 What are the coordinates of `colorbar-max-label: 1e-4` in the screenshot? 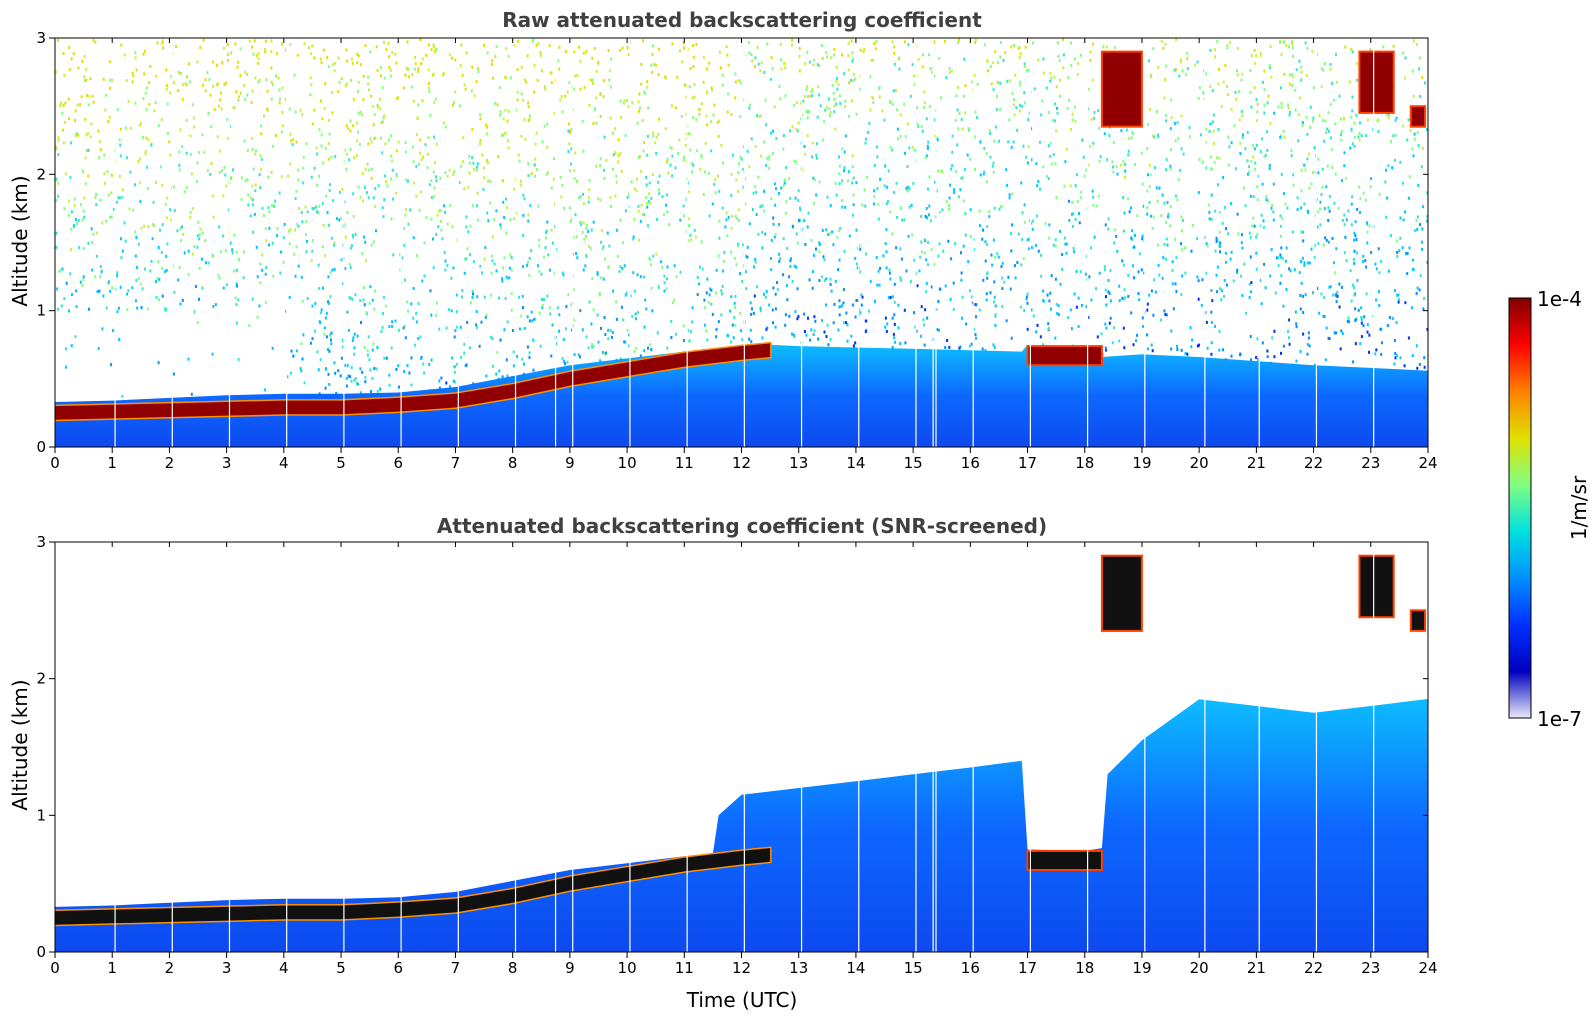 It's located at (1559, 299).